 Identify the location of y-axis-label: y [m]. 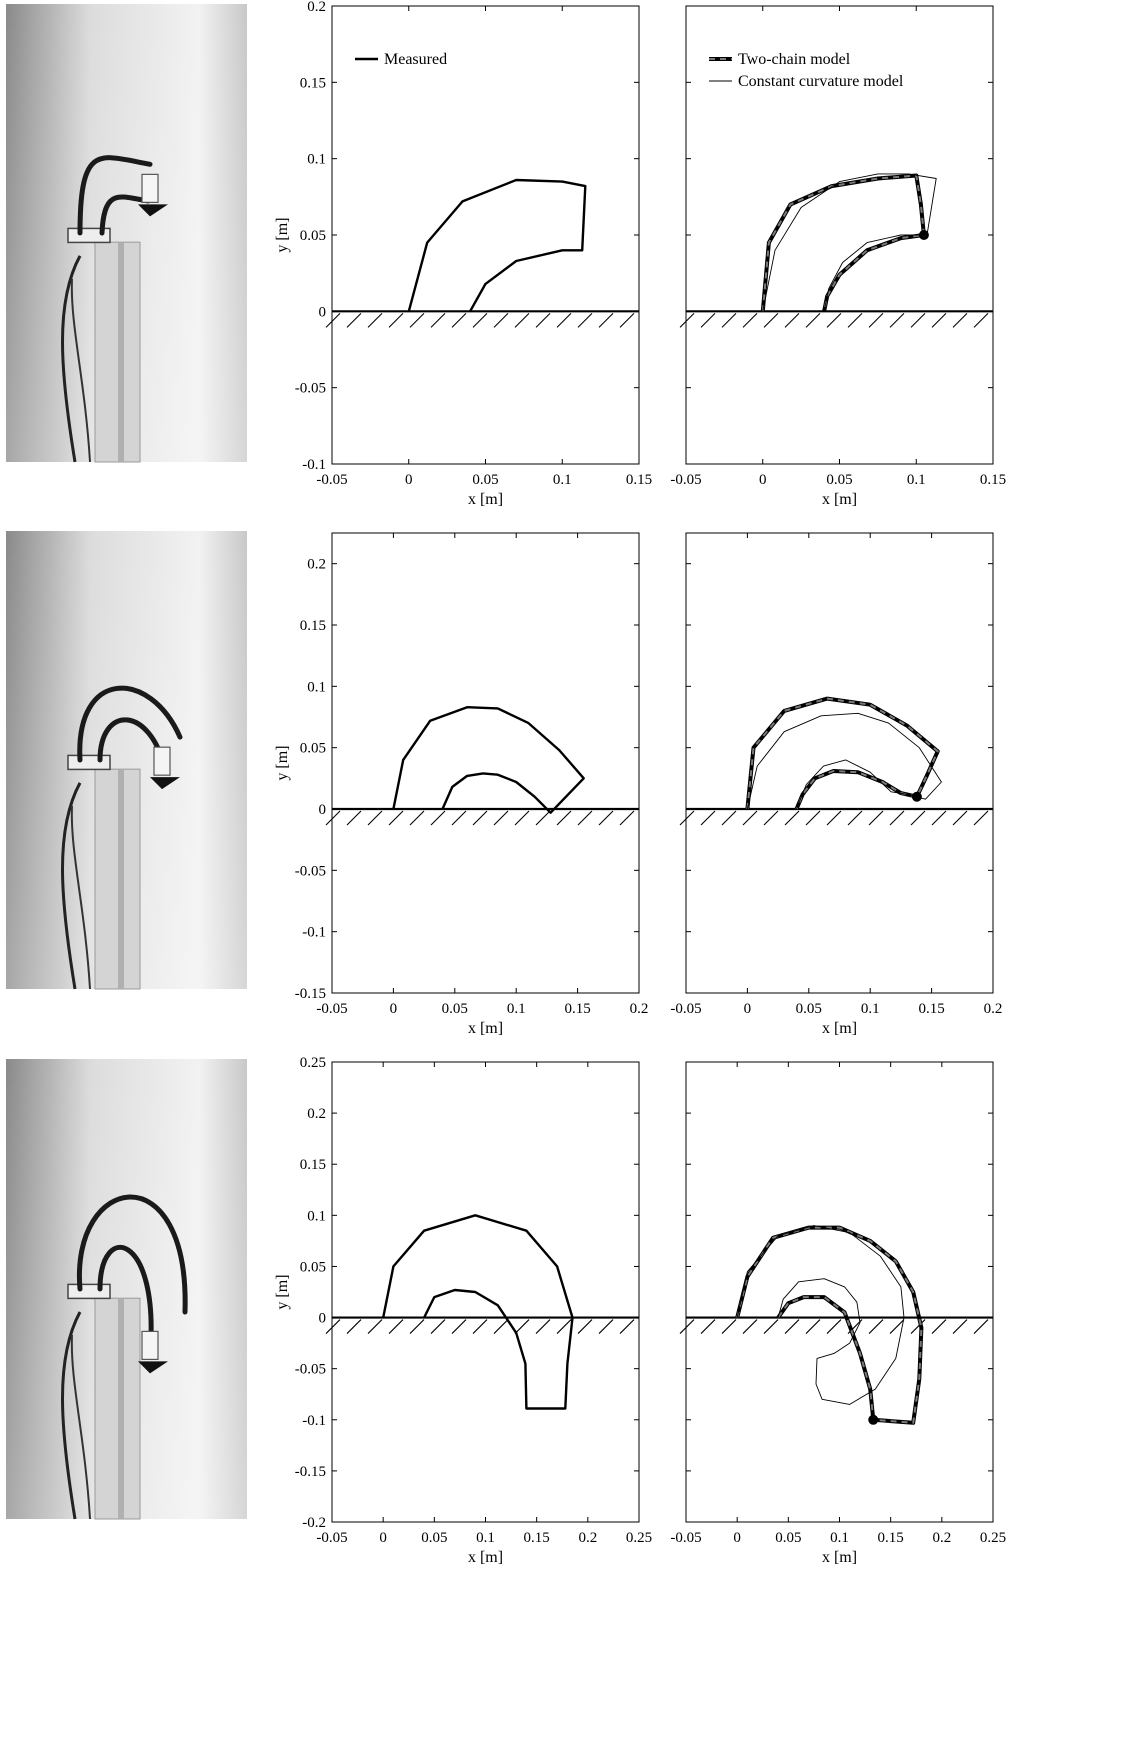
(282, 1291).